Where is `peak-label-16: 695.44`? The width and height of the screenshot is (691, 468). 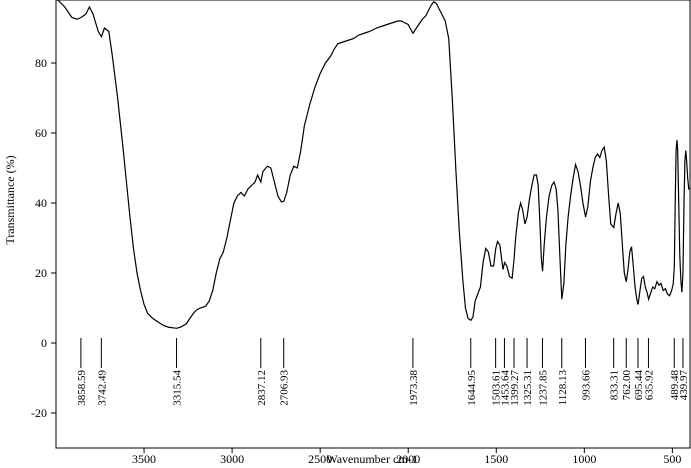
peak-label-16: 695.44 is located at coordinates (639, 385).